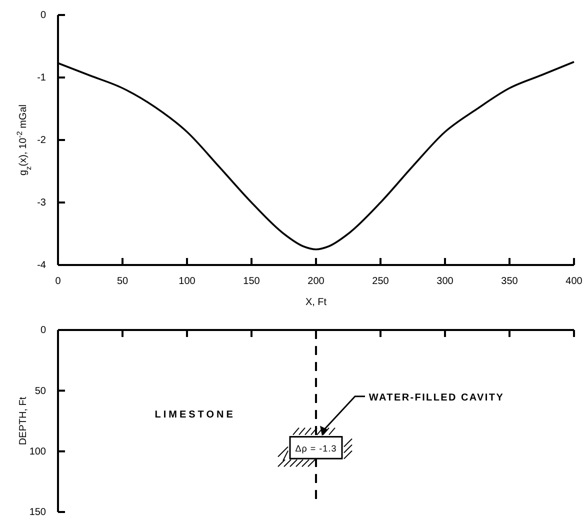 The height and width of the screenshot is (524, 583). What do you see at coordinates (436, 398) in the screenshot?
I see `annotation: WATER-FILLED CAVITY` at bounding box center [436, 398].